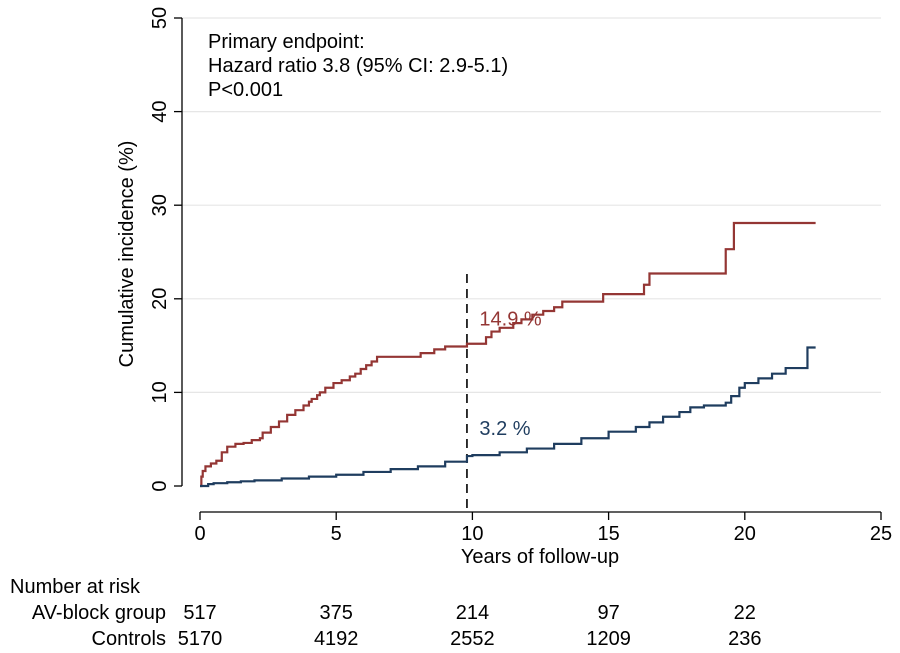  I want to click on y-tick-label-40: 40, so click(160, 111).